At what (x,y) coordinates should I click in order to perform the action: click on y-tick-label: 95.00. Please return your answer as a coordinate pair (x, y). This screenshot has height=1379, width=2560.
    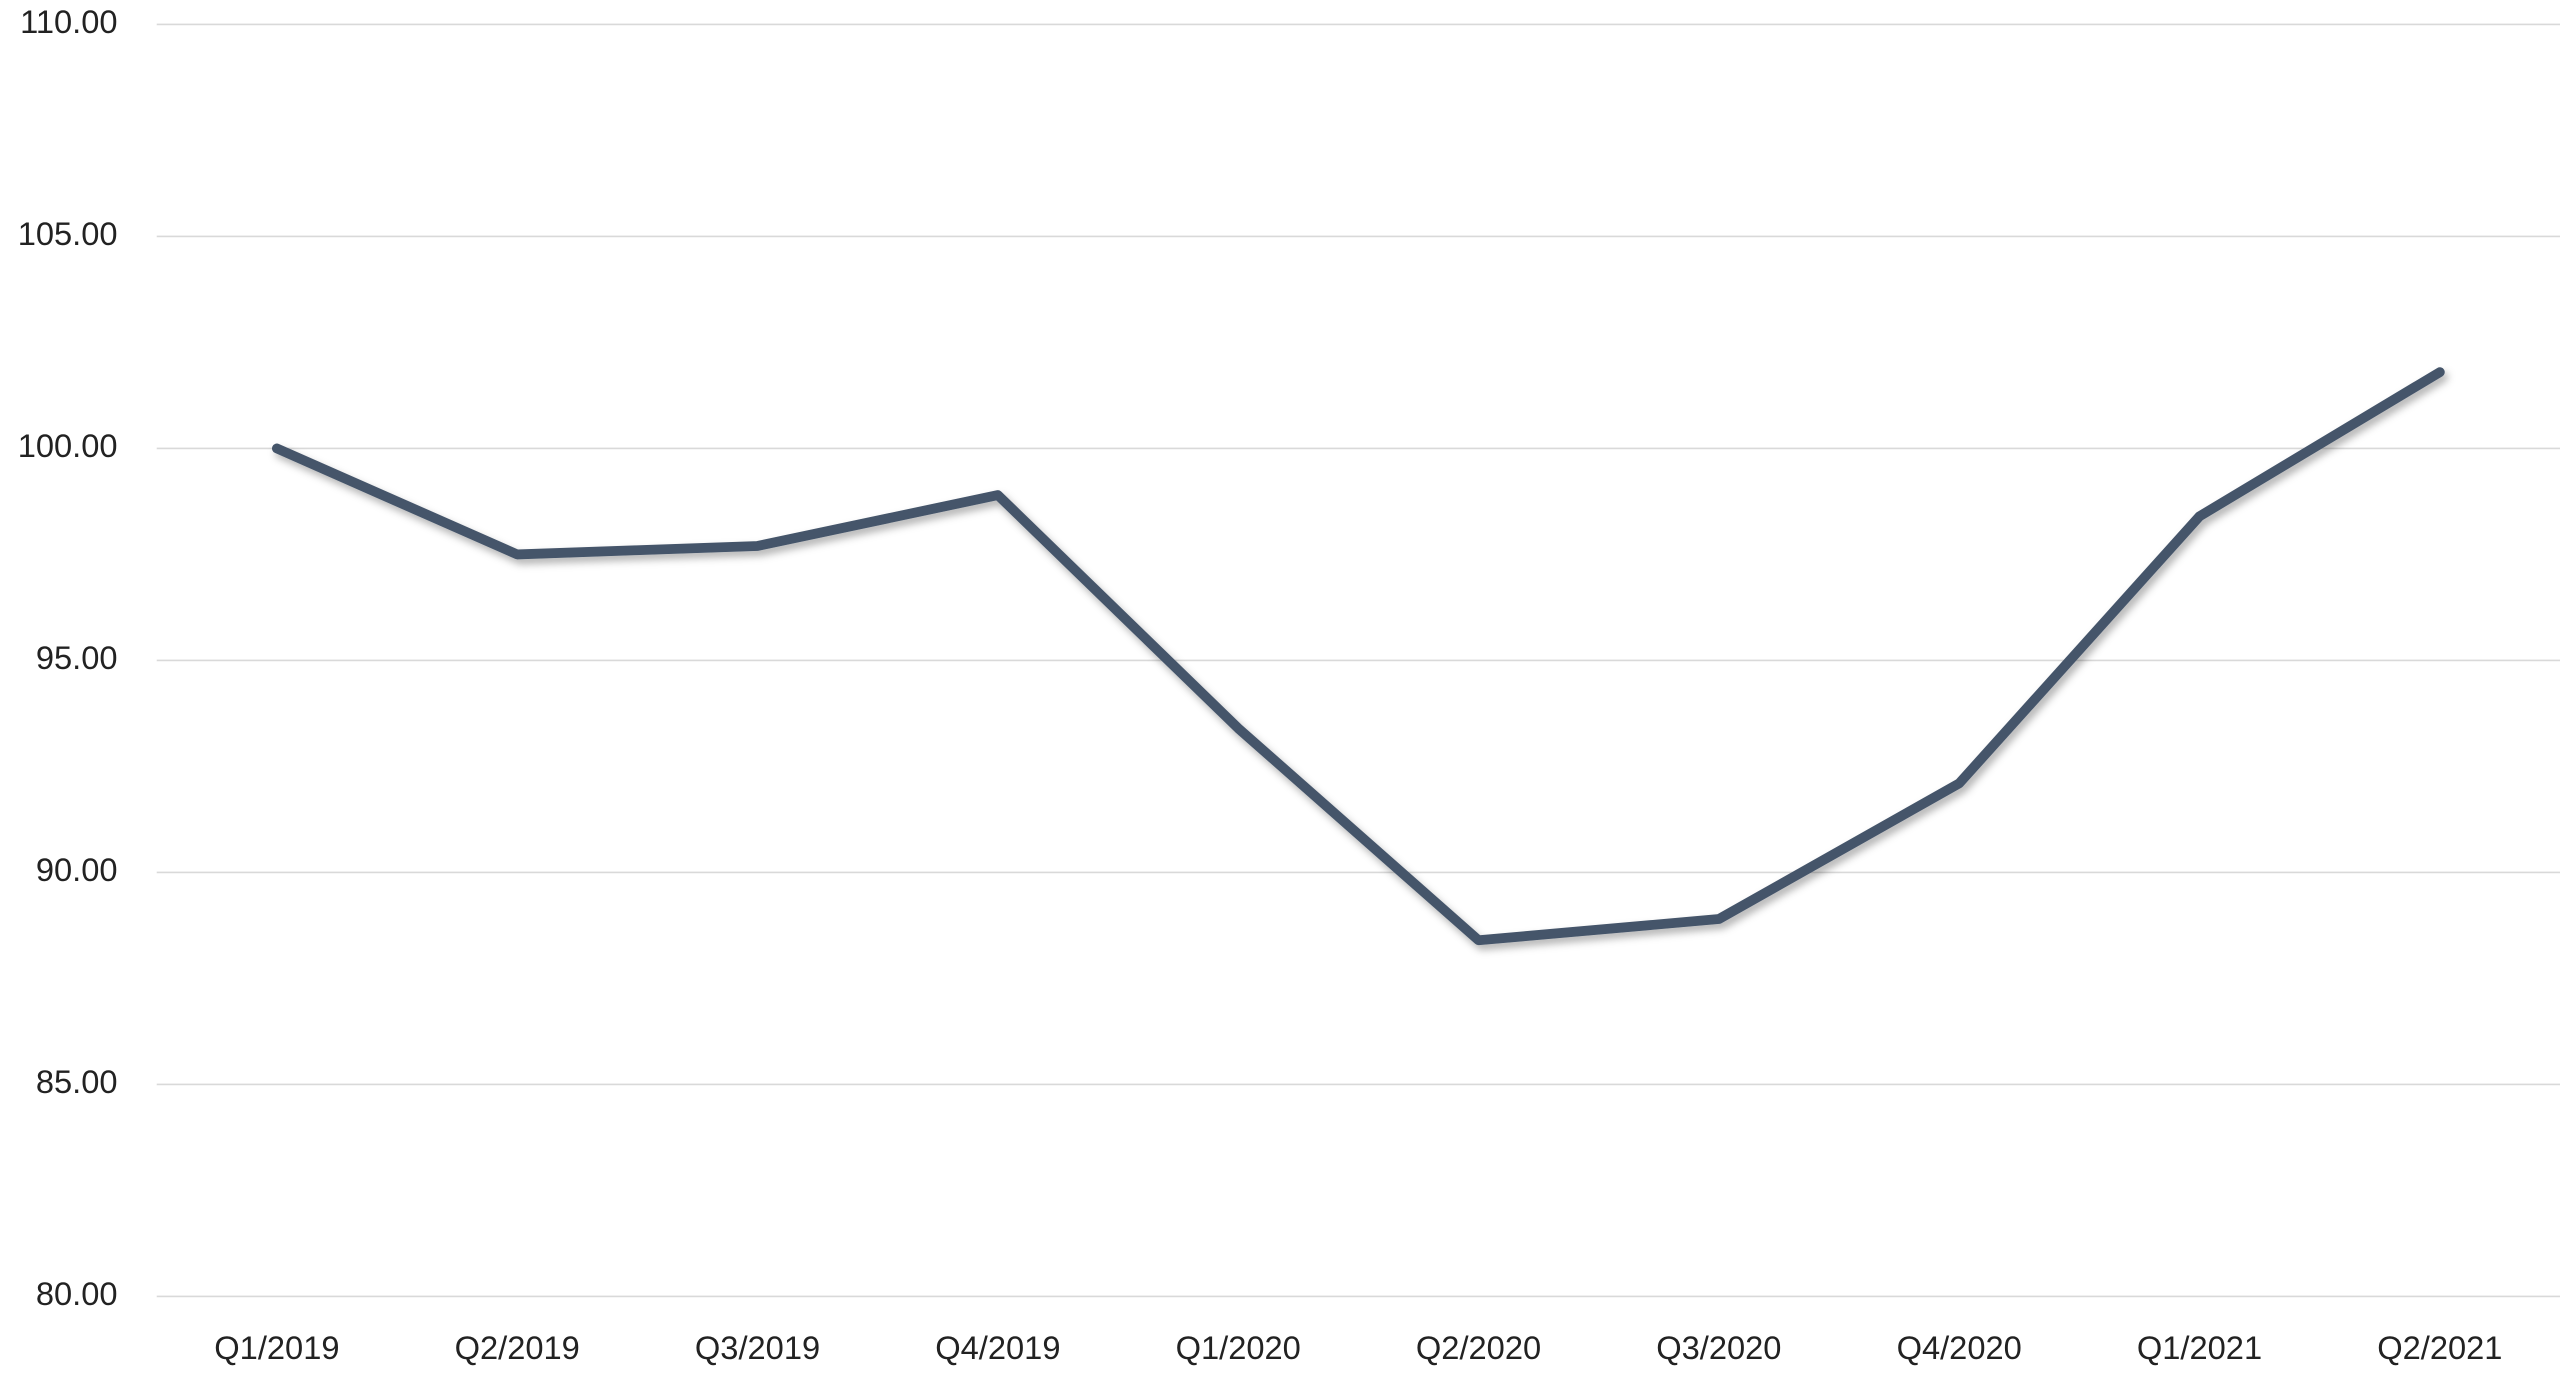
    Looking at the image, I should click on (77, 657).